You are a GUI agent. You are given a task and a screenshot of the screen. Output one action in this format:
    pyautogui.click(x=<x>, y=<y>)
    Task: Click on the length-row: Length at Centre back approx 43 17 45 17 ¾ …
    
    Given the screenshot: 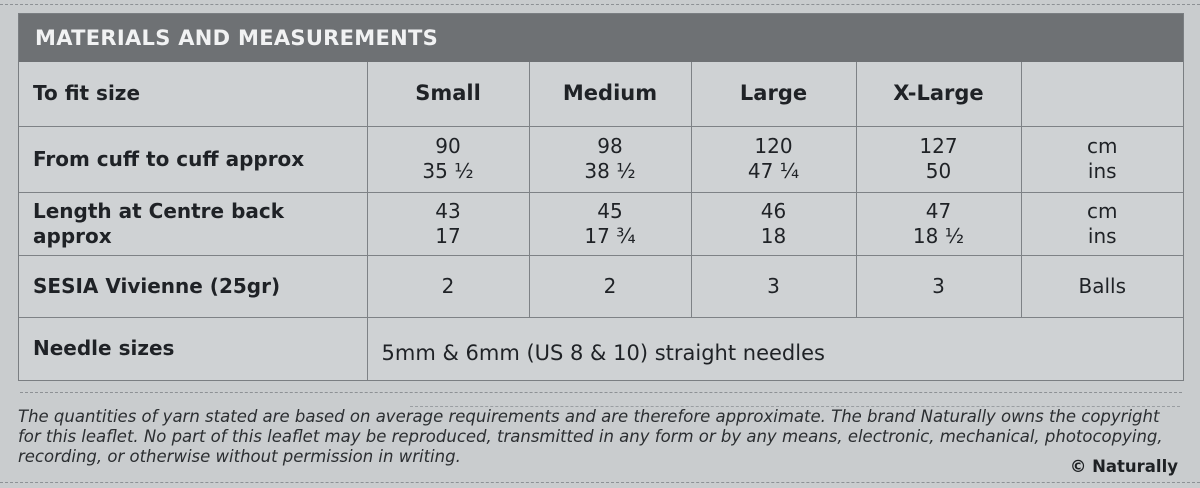 What is the action you would take?
    pyautogui.click(x=601, y=223)
    